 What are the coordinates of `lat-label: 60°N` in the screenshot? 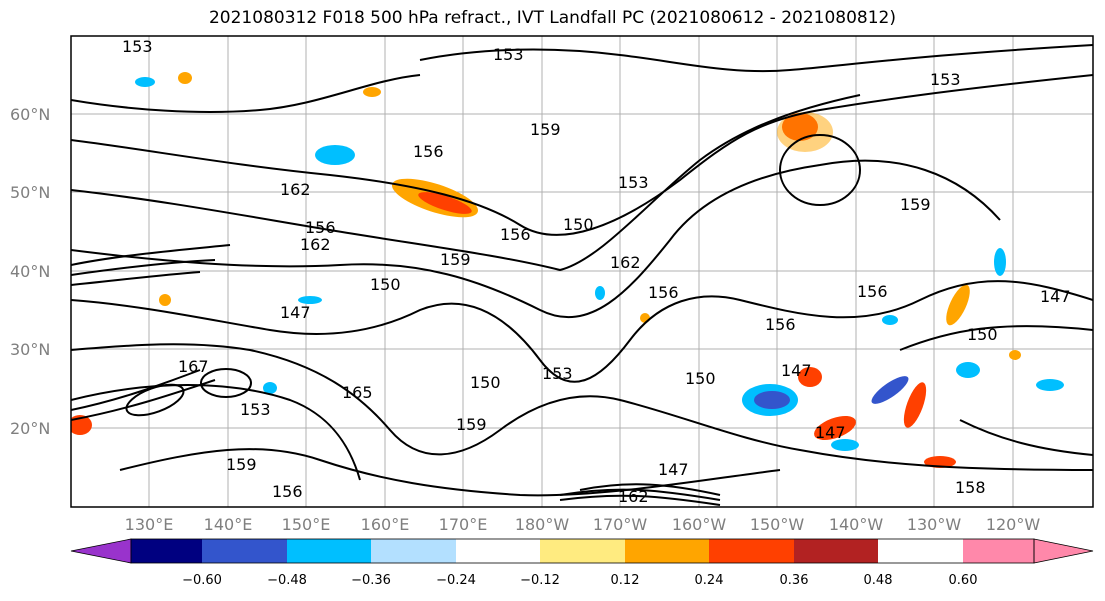 It's located at (30, 114).